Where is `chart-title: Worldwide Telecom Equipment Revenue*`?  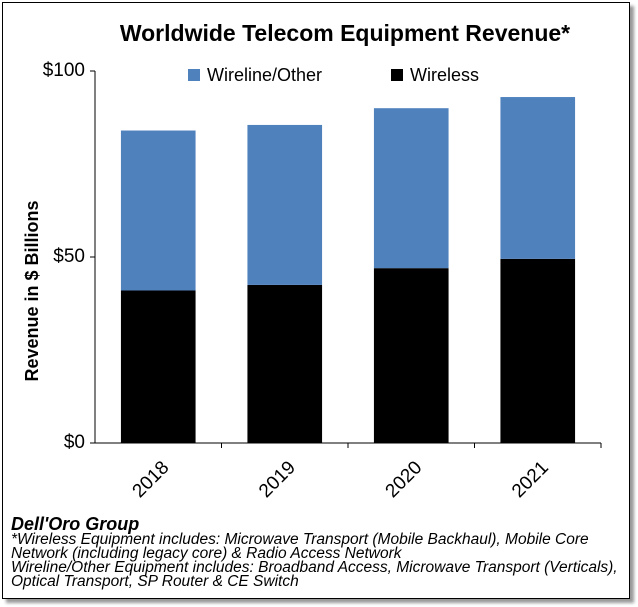
chart-title: Worldwide Telecom Equipment Revenue* is located at coordinates (345, 33).